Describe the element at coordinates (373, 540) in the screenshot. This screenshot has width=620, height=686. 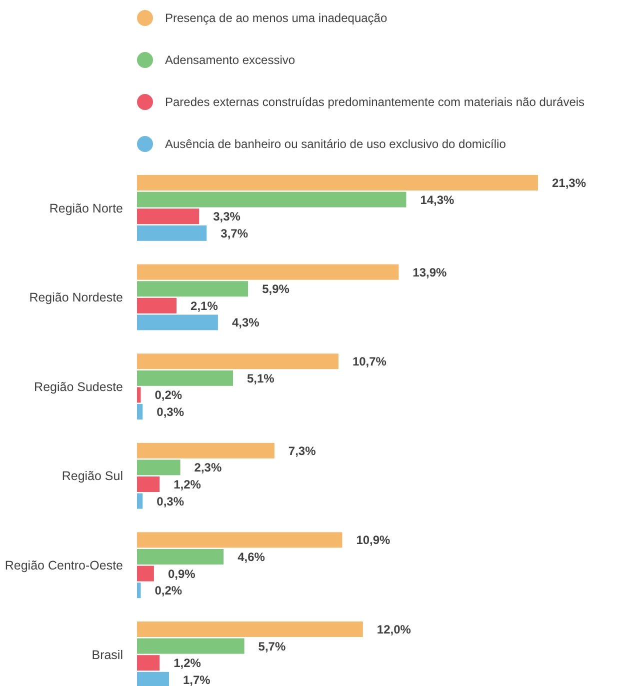
I see `data-label: 10,9%` at that location.